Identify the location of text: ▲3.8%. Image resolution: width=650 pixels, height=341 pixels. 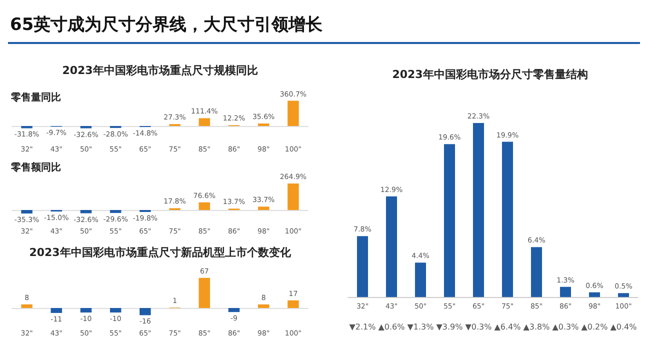
(536, 327).